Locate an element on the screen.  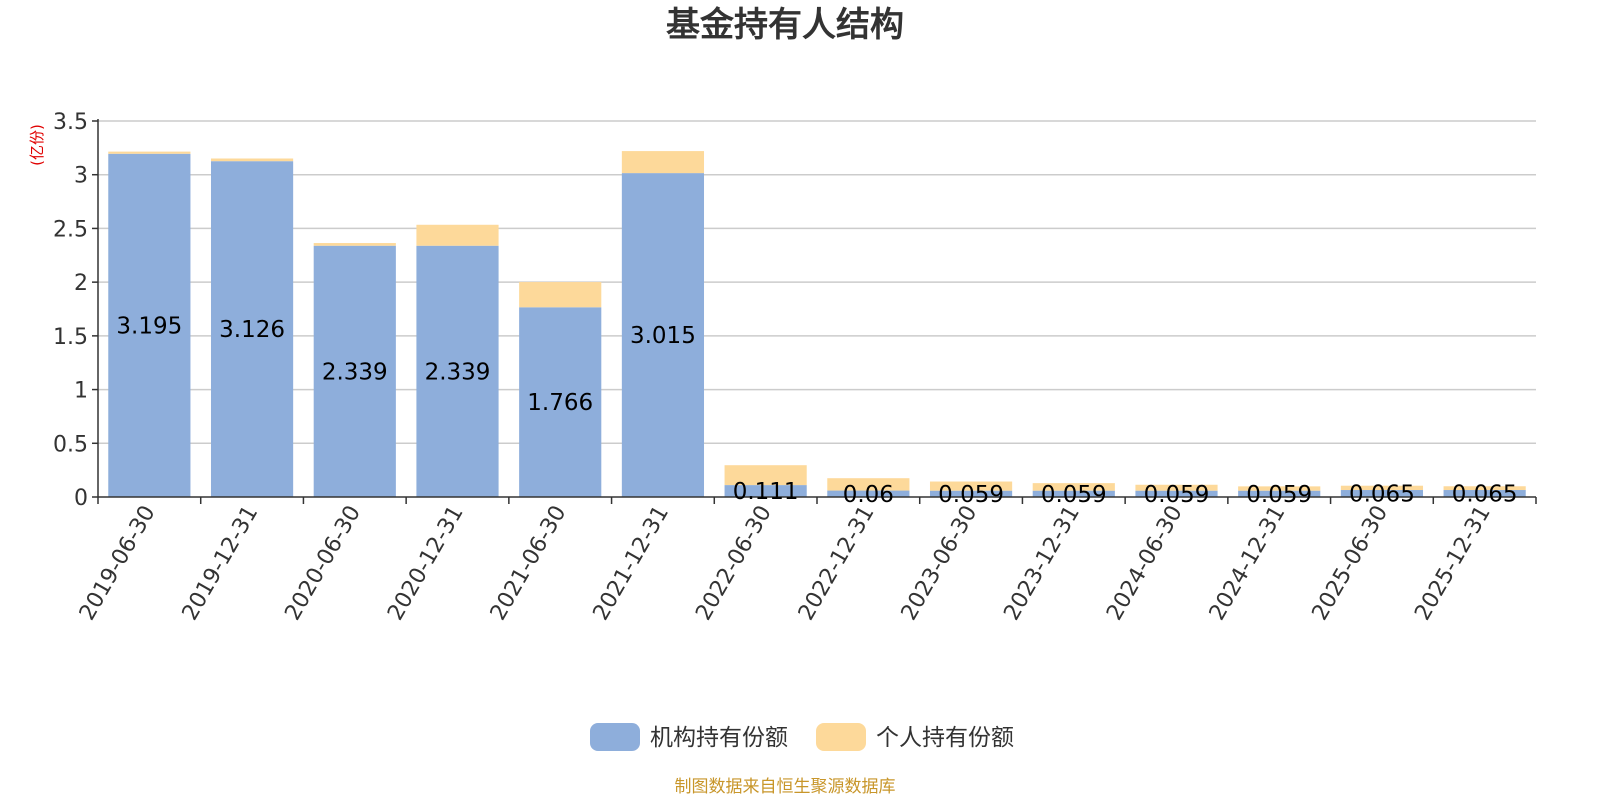
legend: 机构持有份额 个人持有份额 is located at coordinates (802, 737).